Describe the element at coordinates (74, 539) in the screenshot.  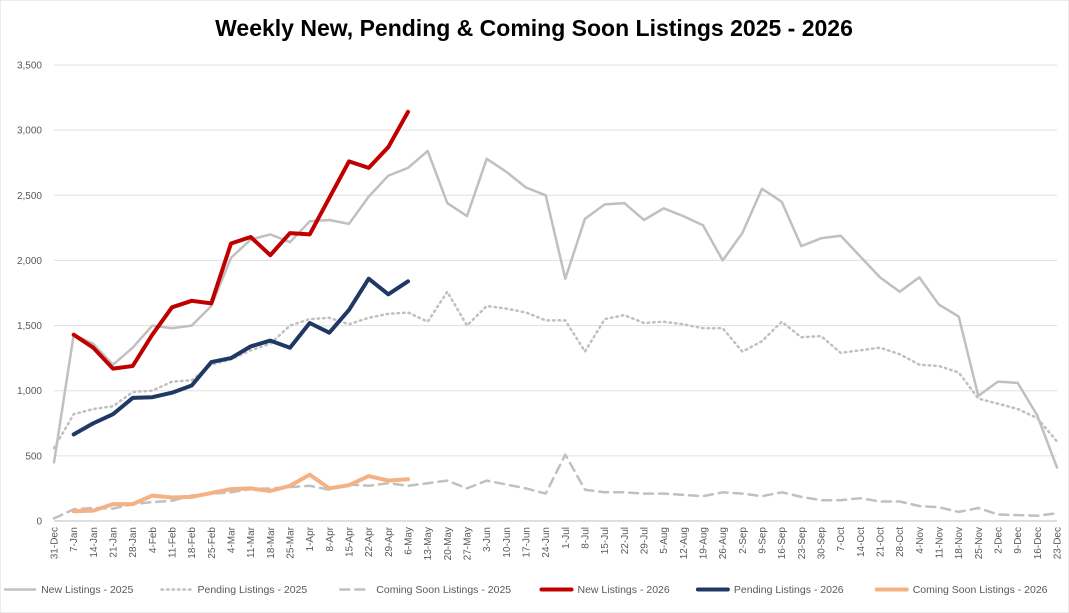
I see `x-tick-label: 7-Jan` at that location.